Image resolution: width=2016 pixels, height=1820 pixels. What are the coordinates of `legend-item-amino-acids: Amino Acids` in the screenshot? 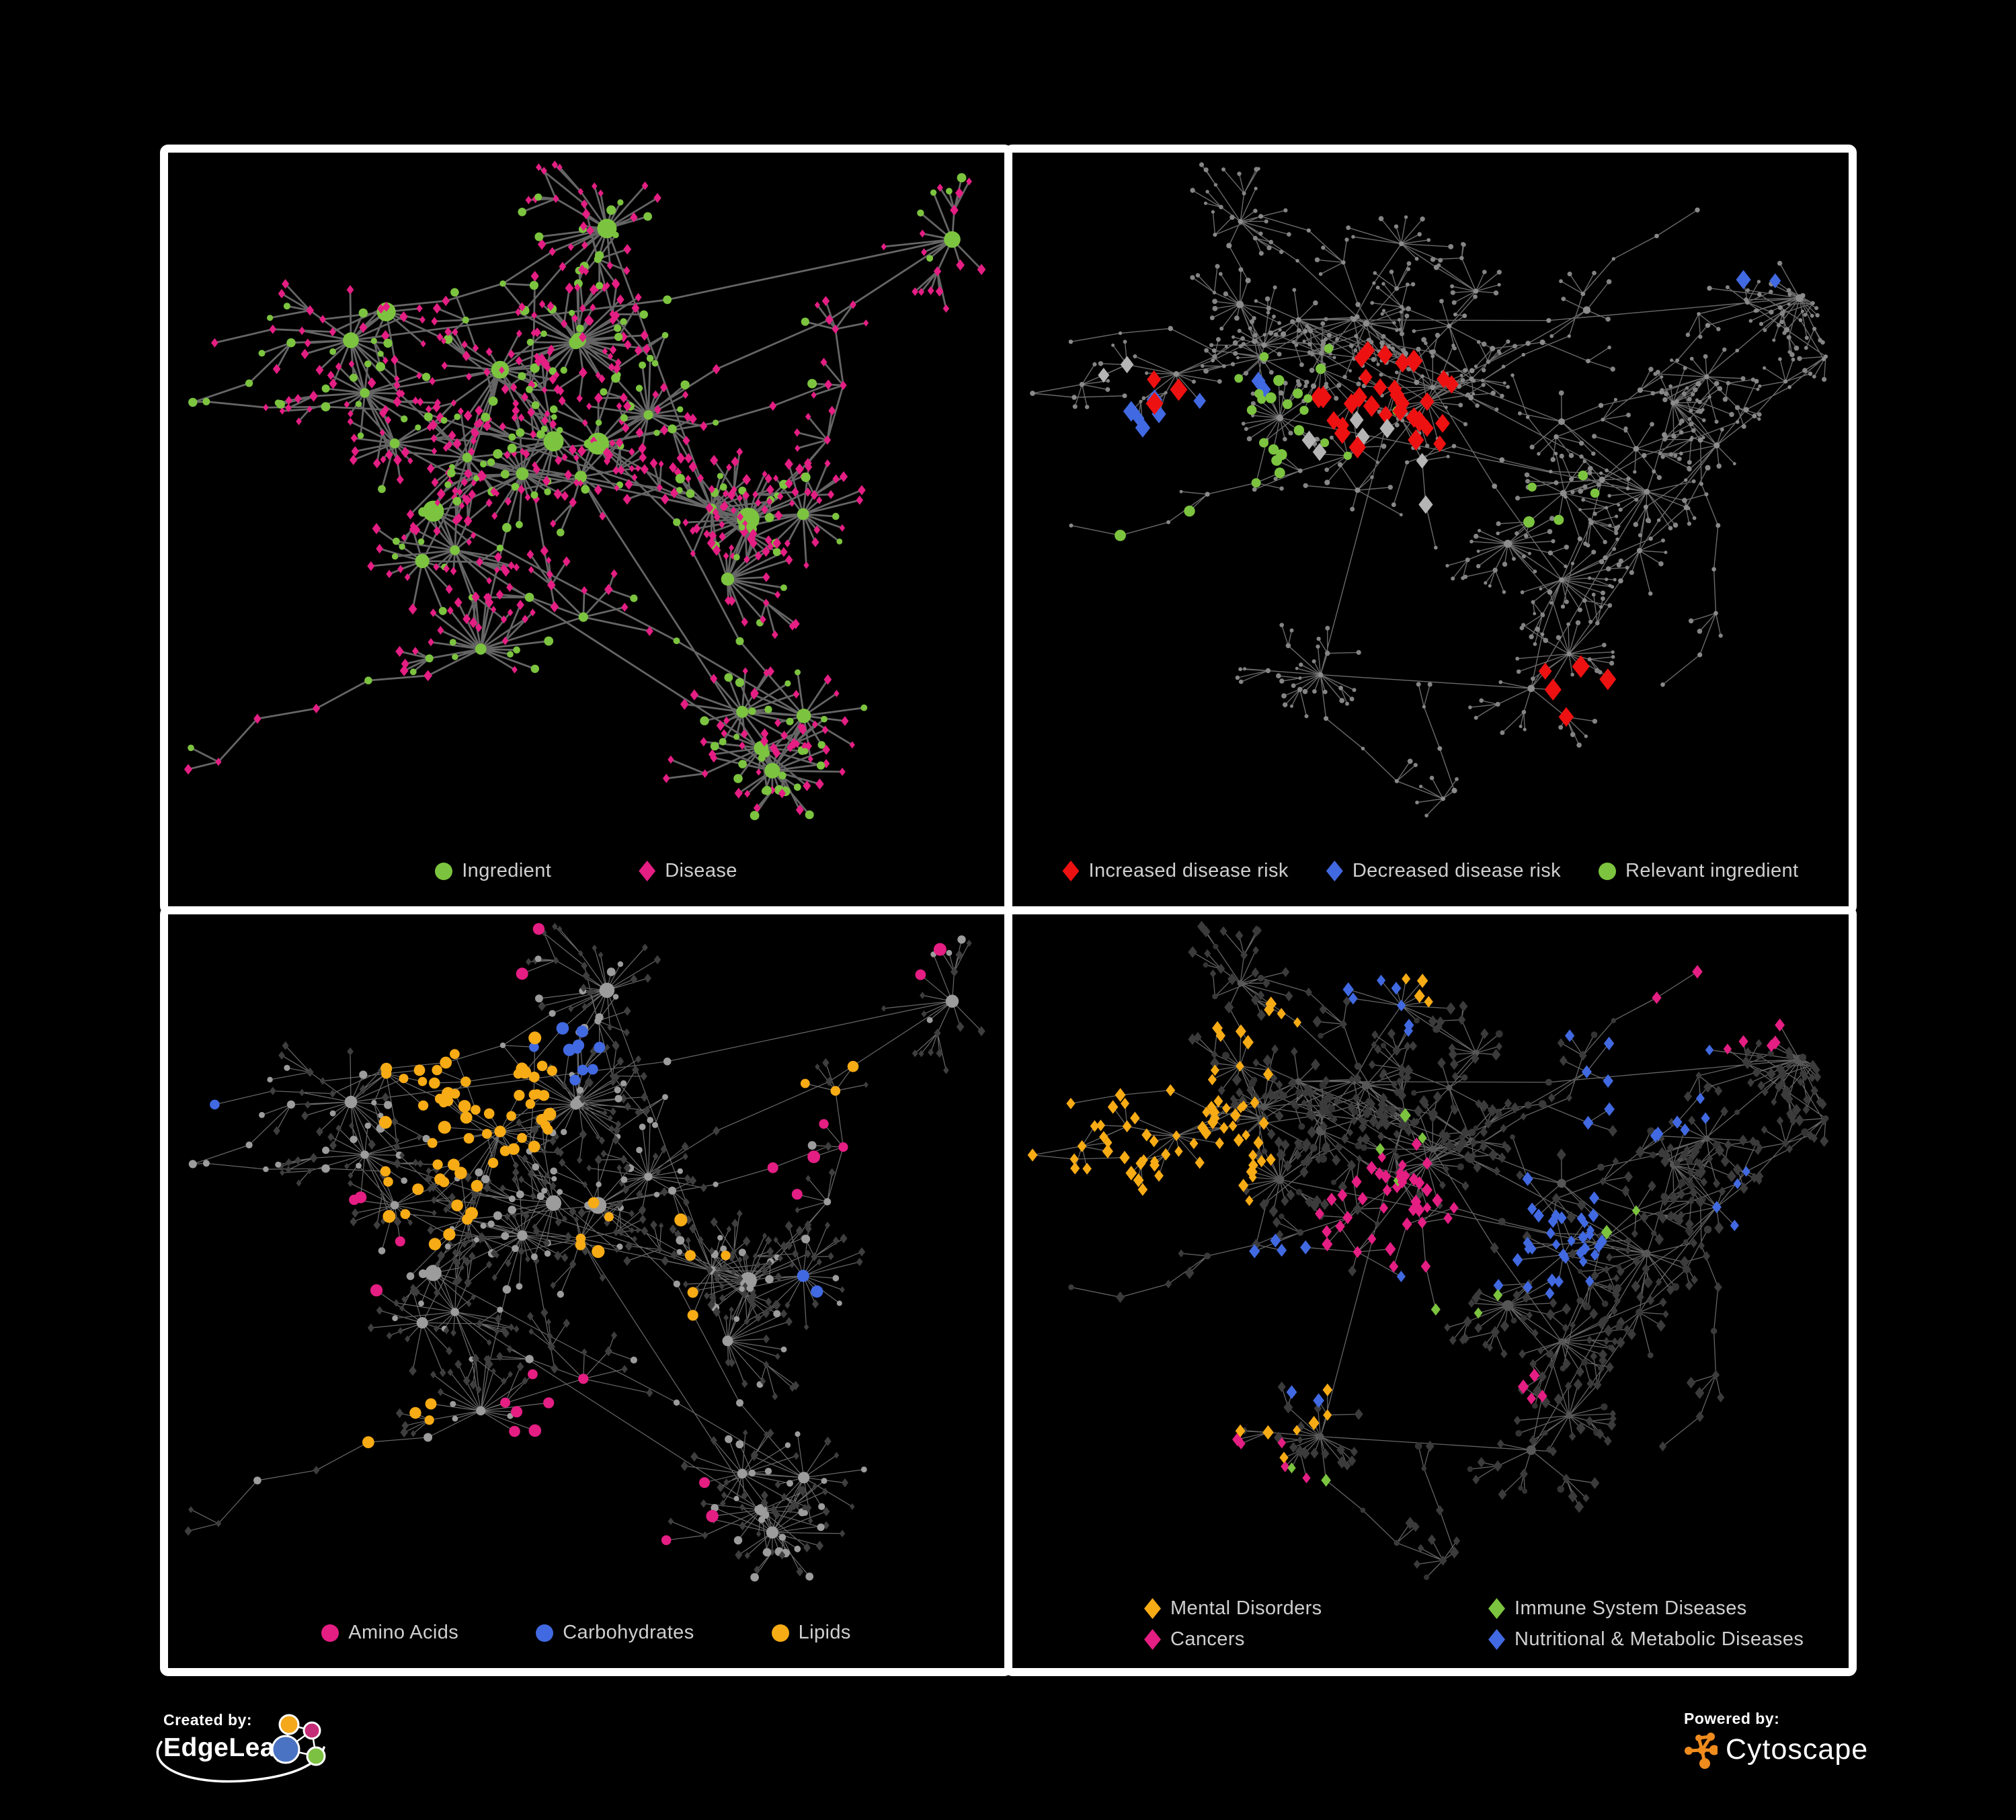 It's located at (389, 1633).